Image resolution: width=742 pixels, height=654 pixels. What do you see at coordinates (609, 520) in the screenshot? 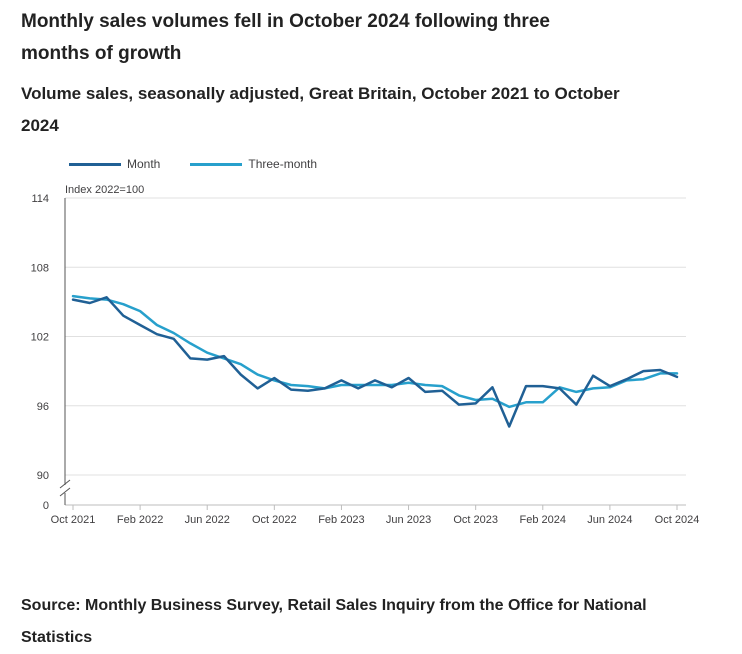
I see `x-tick-label: Jun 2024` at bounding box center [609, 520].